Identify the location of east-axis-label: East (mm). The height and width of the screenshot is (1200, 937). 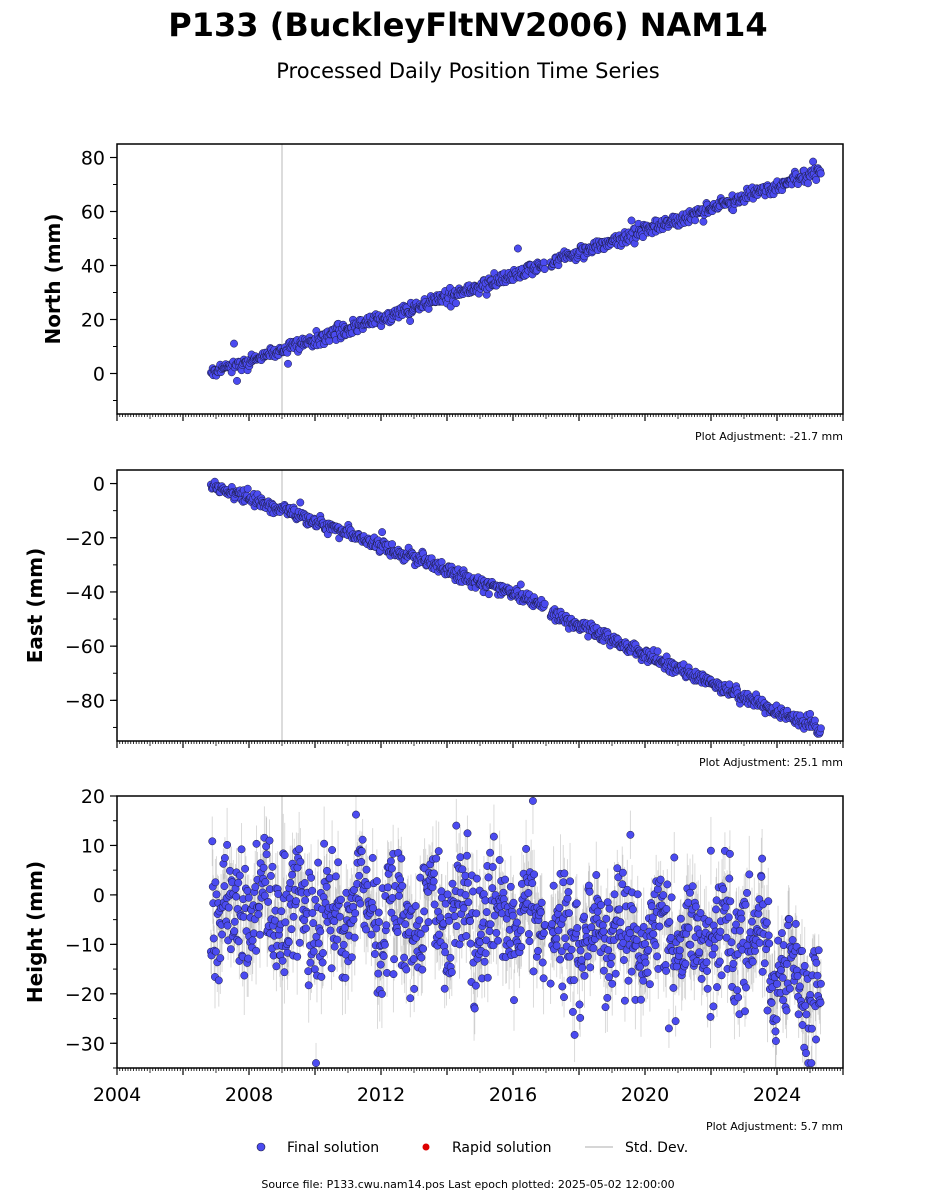
(35, 606).